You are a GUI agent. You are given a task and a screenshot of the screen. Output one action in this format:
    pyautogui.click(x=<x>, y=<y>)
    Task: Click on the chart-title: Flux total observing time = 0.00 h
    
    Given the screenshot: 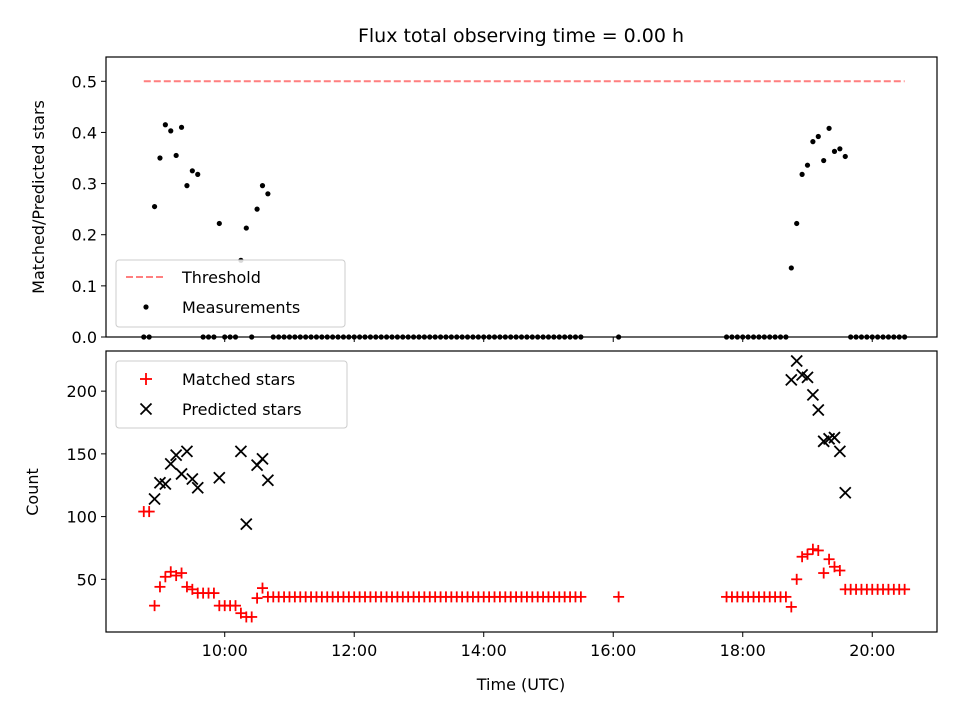 What is the action you would take?
    pyautogui.click(x=521, y=36)
    